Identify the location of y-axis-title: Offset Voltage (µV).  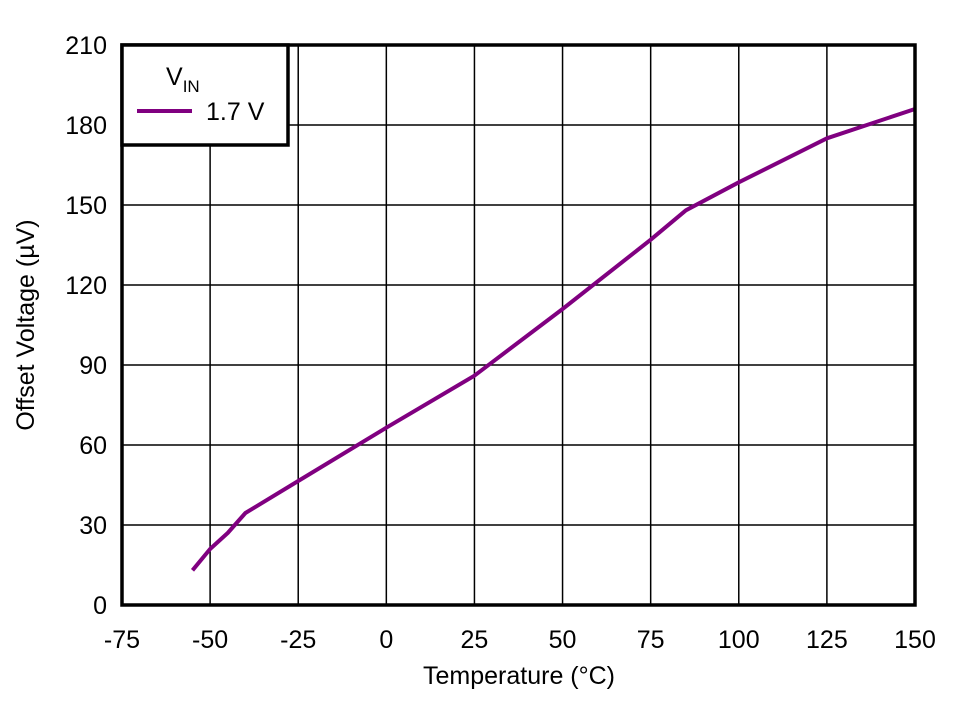
(26, 324).